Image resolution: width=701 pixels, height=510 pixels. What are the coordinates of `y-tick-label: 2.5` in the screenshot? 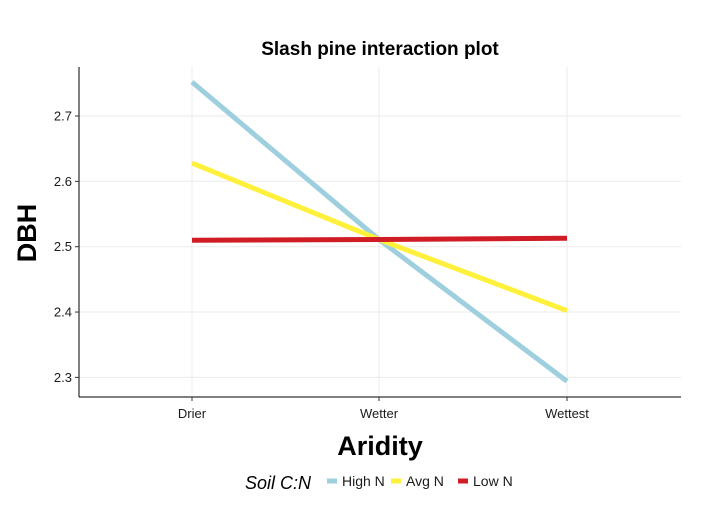 It's located at (63, 246).